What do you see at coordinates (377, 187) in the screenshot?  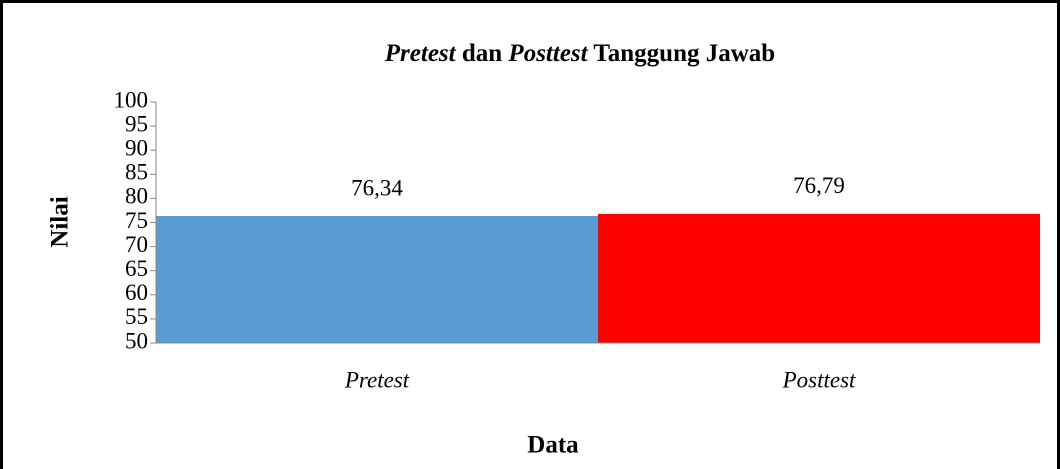 I see `data-label: 76,34` at bounding box center [377, 187].